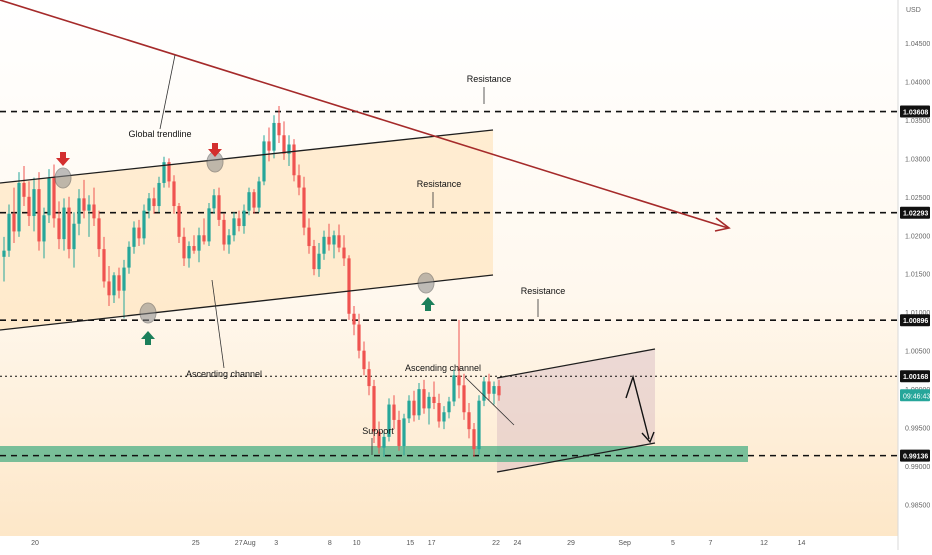  What do you see at coordinates (247, 302) in the screenshot?
I see `channel-lower-line` at bounding box center [247, 302].